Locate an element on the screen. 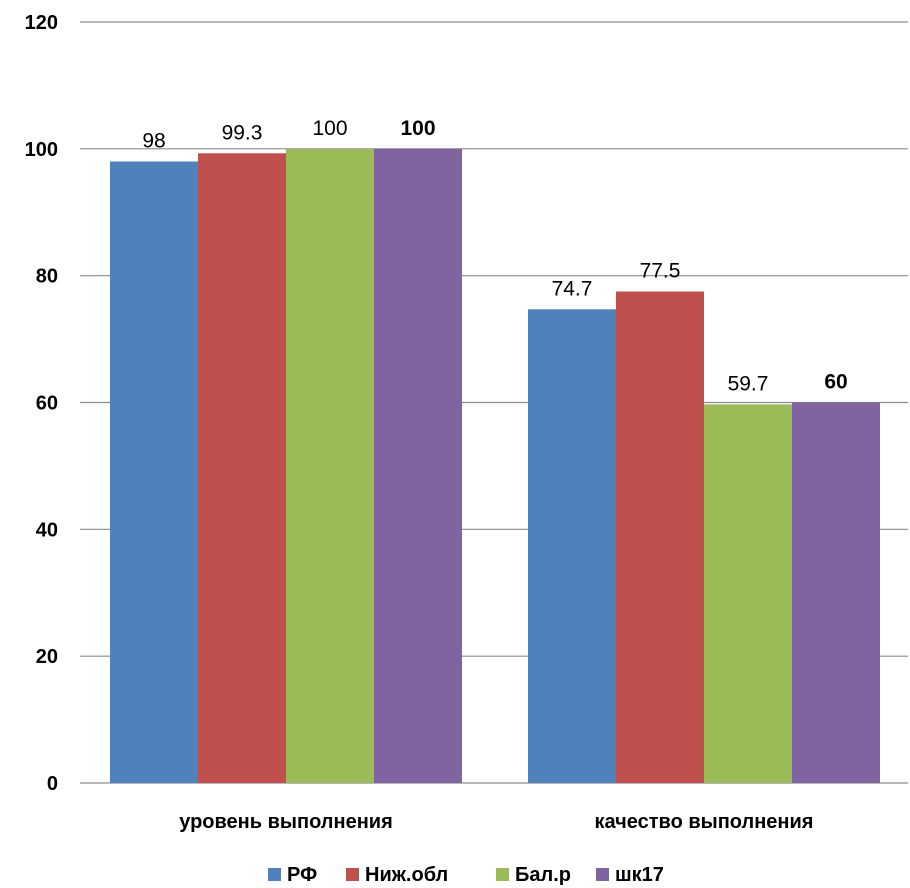  data-label: 74.7 is located at coordinates (572, 288).